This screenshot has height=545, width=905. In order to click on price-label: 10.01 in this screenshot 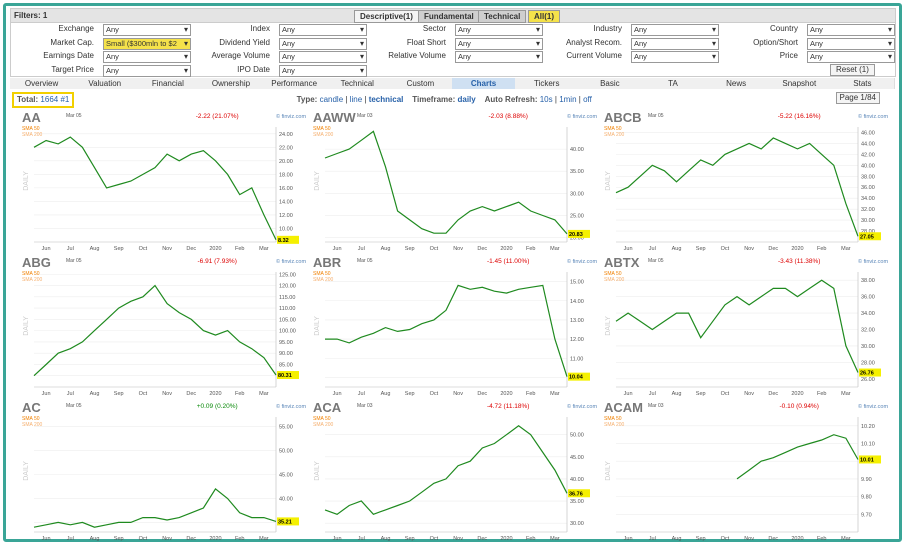, I will do `click(867, 460)`.